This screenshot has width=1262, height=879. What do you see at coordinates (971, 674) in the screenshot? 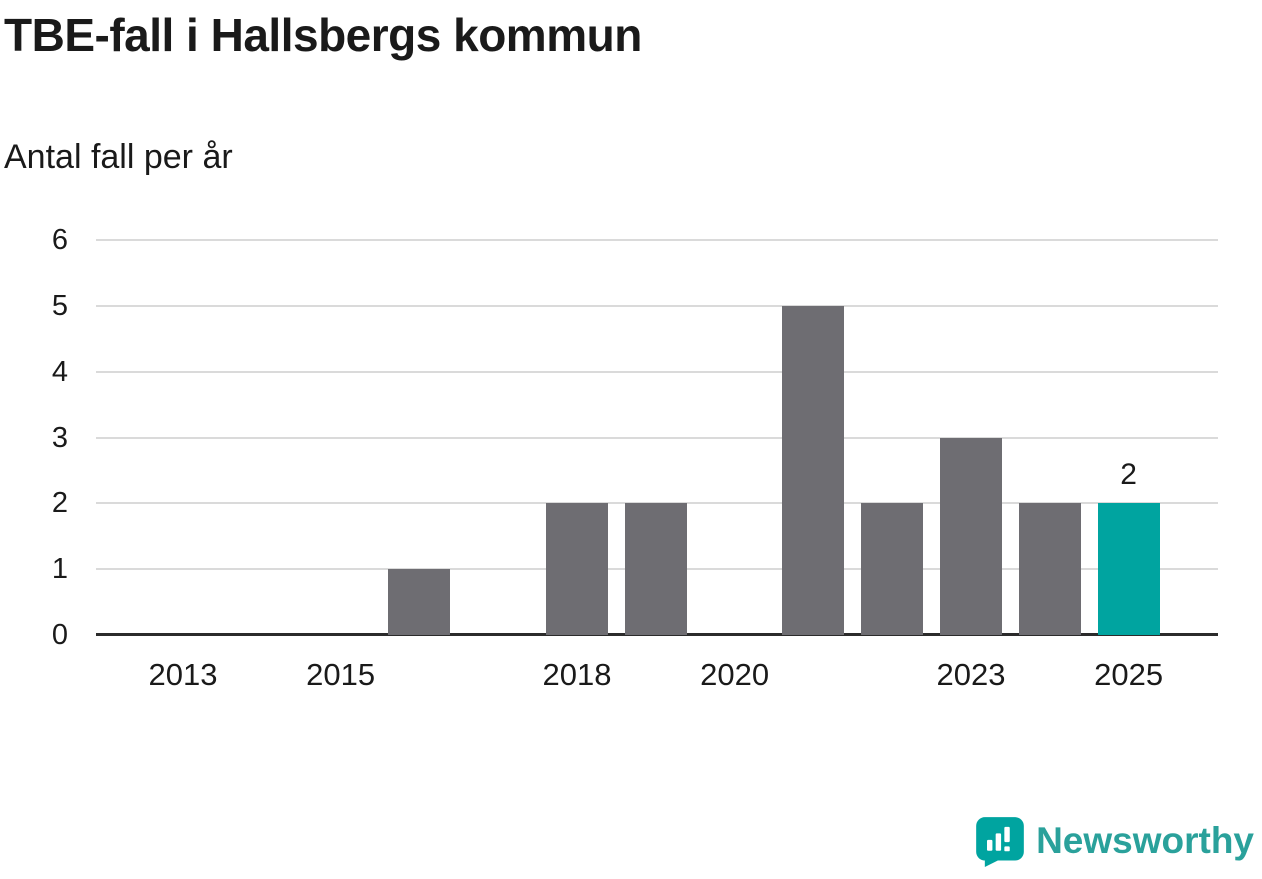
I see `x-tick-label: 2023` at bounding box center [971, 674].